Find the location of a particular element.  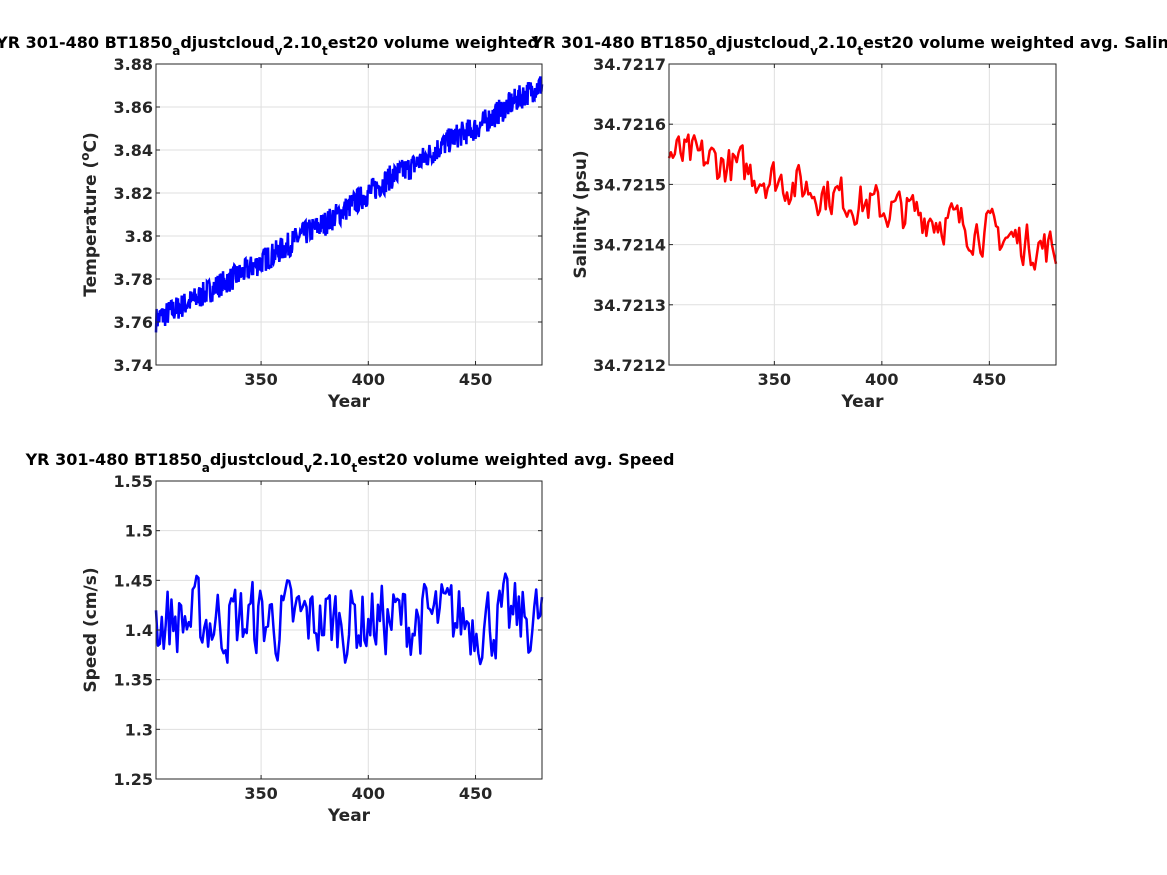

y-tick-label: 1.4 is located at coordinates (139, 630).